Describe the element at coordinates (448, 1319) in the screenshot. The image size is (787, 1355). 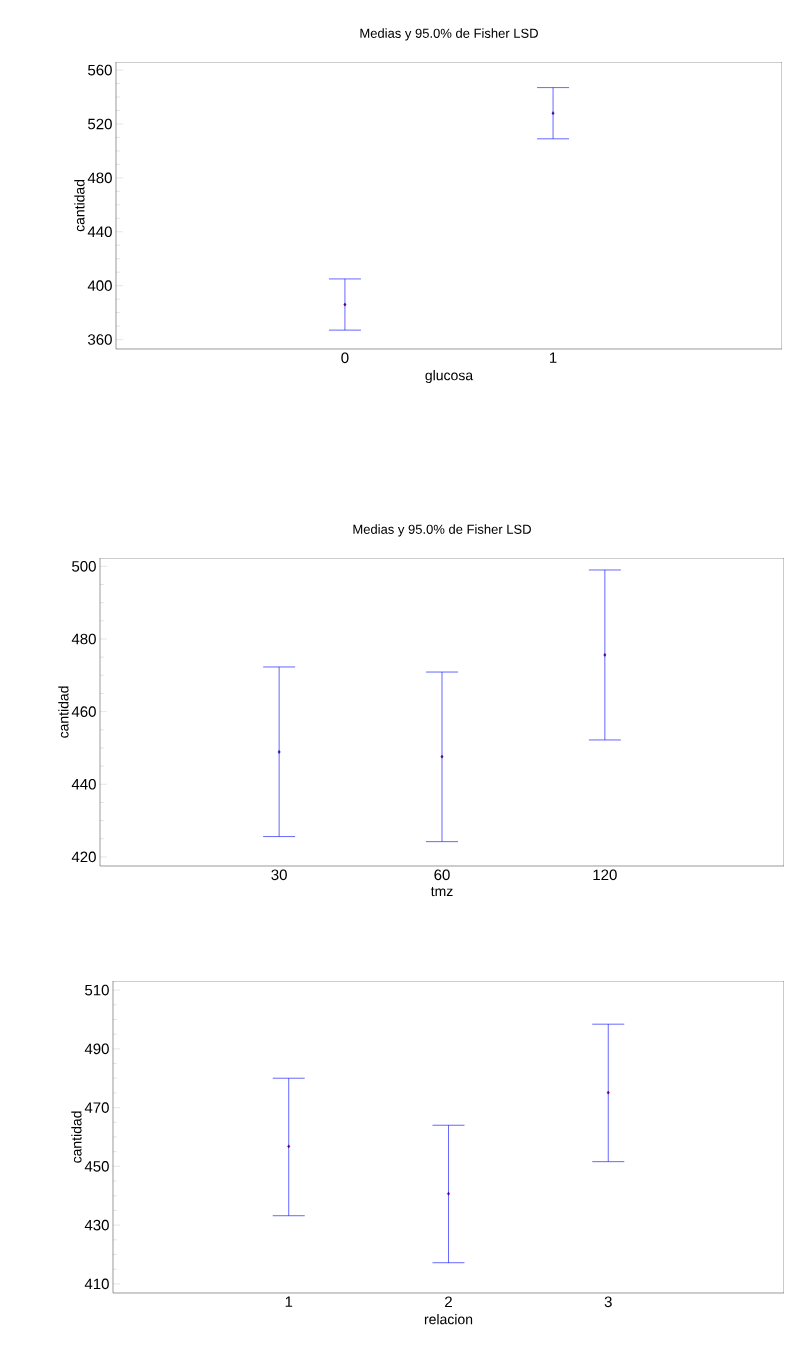
I see `x-axis-title: relacion` at that location.